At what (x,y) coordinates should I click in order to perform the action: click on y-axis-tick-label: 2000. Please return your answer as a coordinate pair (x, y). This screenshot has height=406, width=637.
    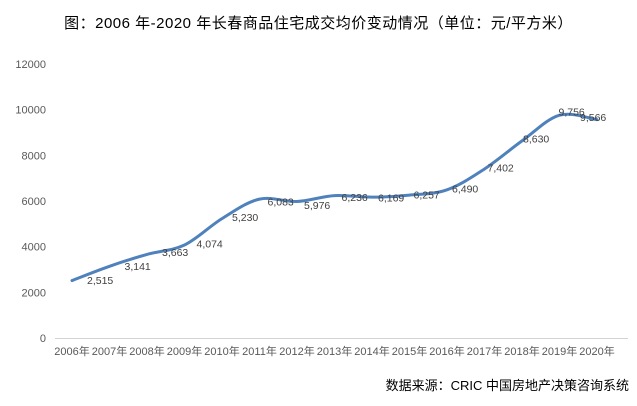
    Looking at the image, I should click on (34, 293).